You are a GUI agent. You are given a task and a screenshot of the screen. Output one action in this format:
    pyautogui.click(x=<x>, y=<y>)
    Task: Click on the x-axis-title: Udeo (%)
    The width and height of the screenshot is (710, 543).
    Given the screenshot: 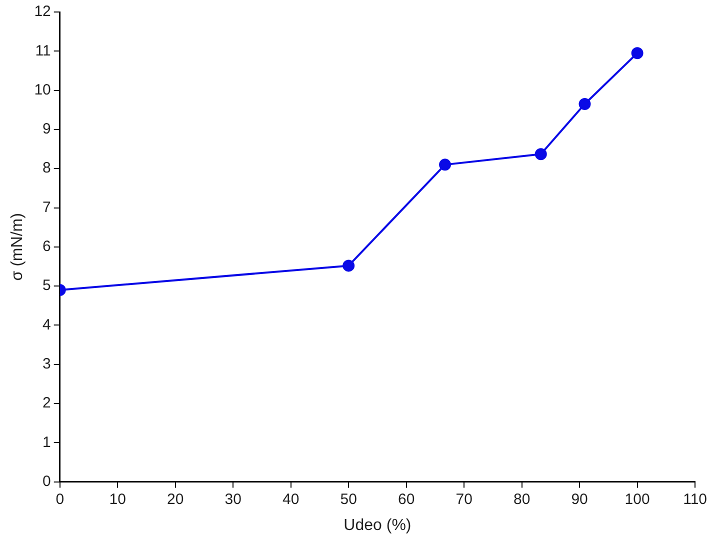 What is the action you would take?
    pyautogui.click(x=378, y=525)
    